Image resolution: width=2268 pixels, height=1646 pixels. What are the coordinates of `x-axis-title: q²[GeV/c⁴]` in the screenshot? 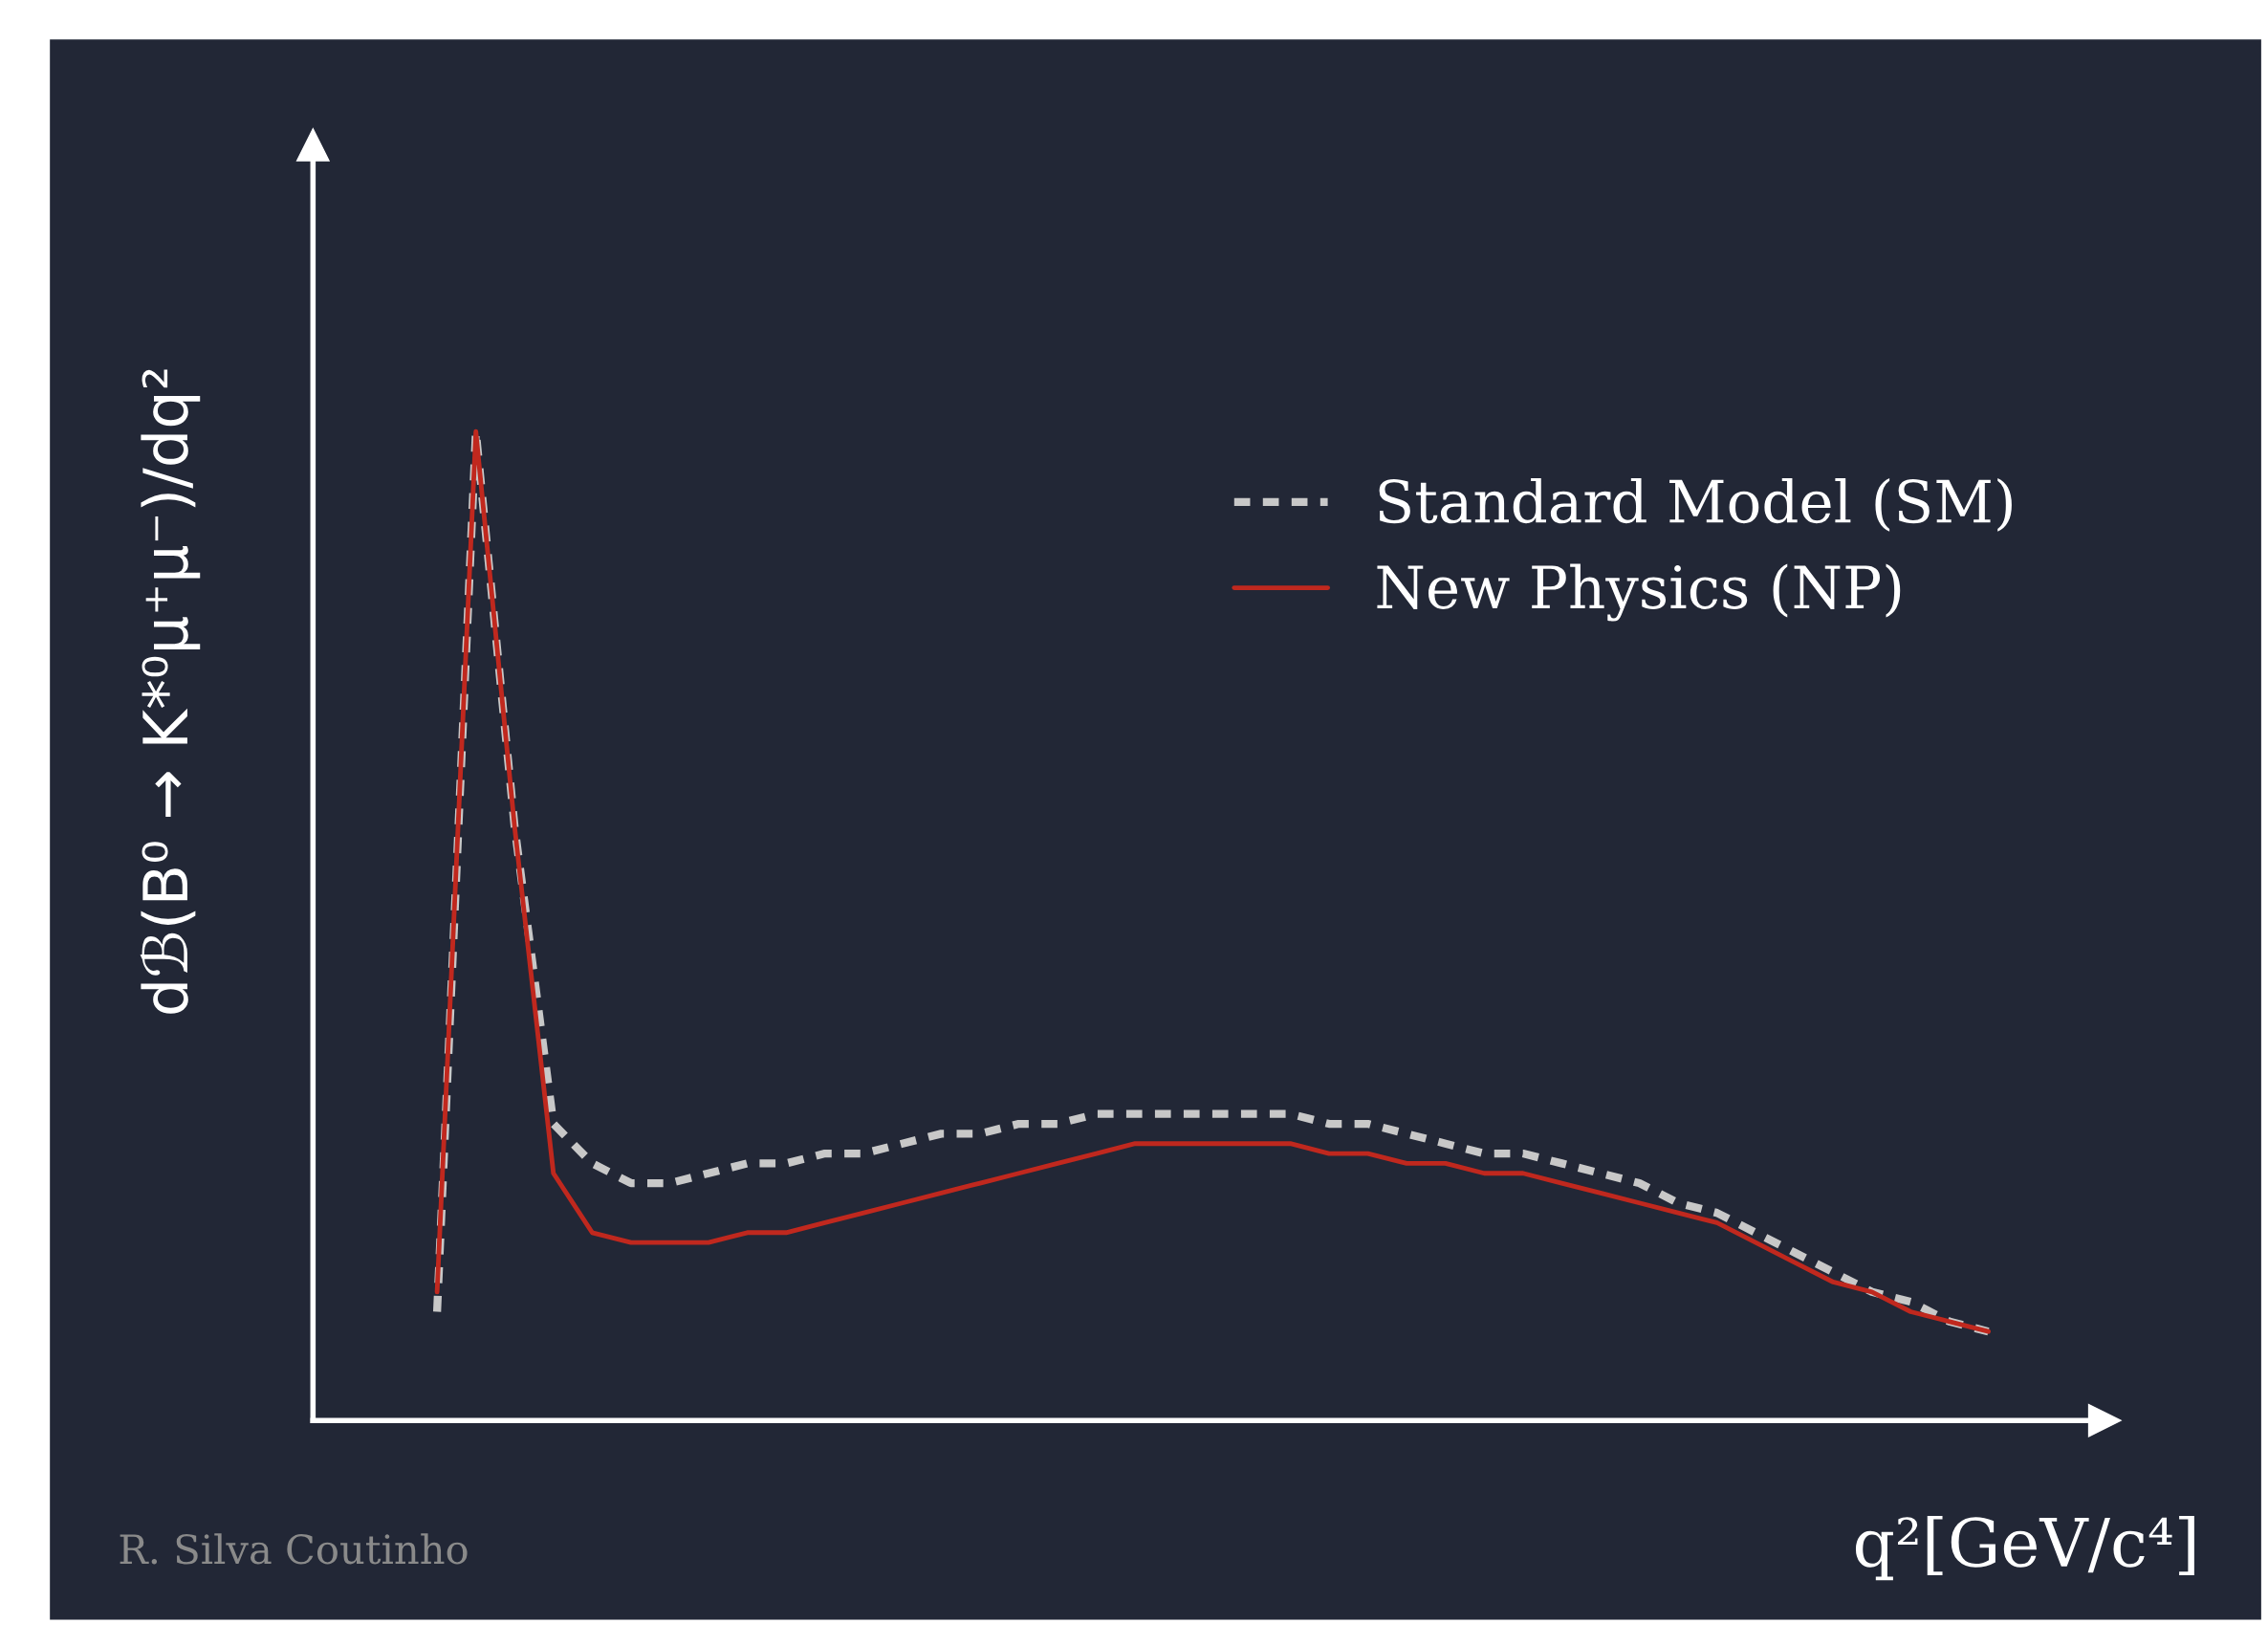 It's located at (2025, 1548).